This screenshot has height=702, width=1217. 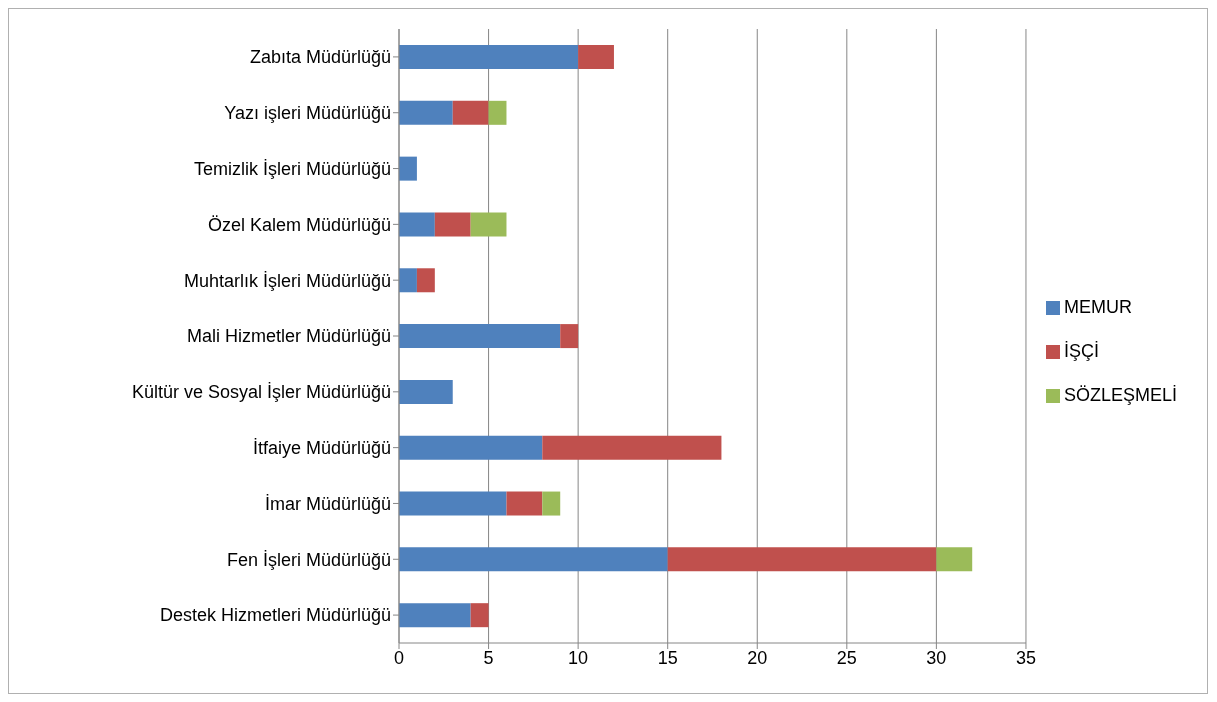 What do you see at coordinates (261, 392) in the screenshot?
I see `y-tick-label: Kültür ve Sosyal İşler Müdürlüğü` at bounding box center [261, 392].